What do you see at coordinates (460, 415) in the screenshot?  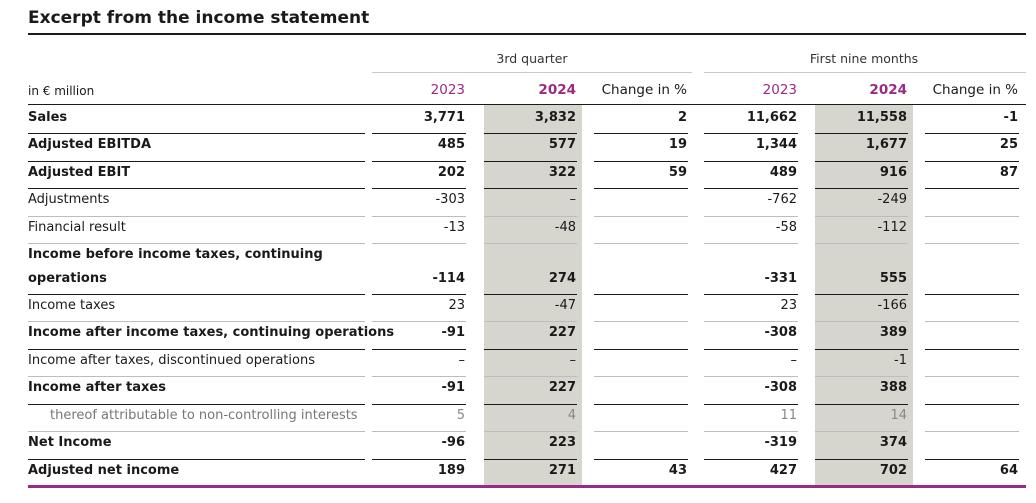 I see `table-cell: 5` at bounding box center [460, 415].